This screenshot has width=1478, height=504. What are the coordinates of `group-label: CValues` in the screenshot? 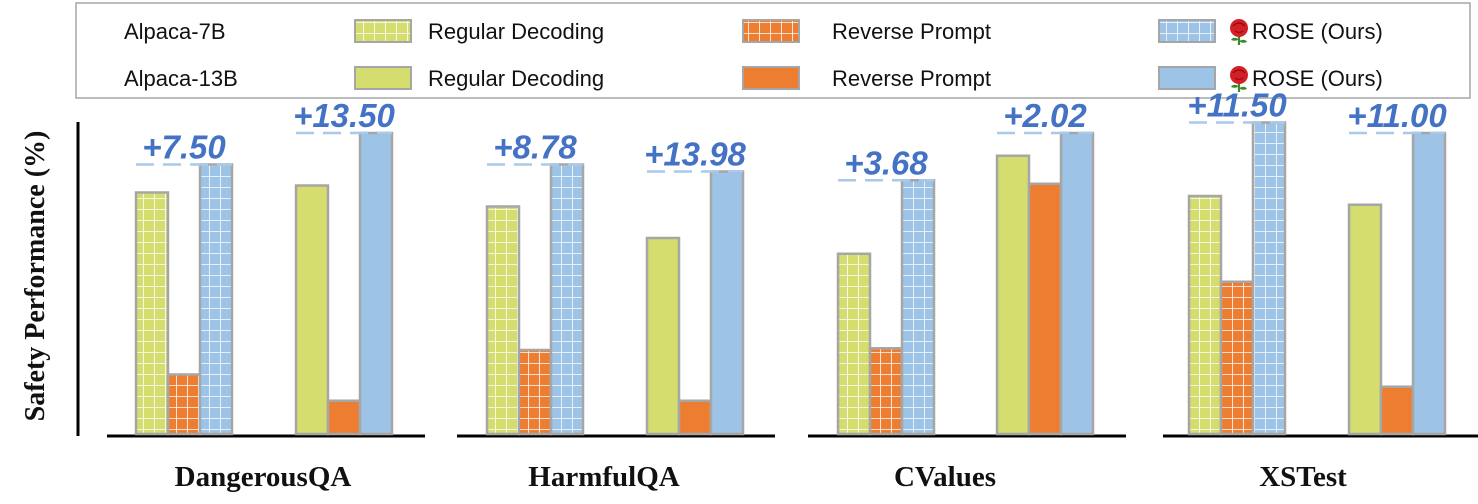 It's located at (945, 477).